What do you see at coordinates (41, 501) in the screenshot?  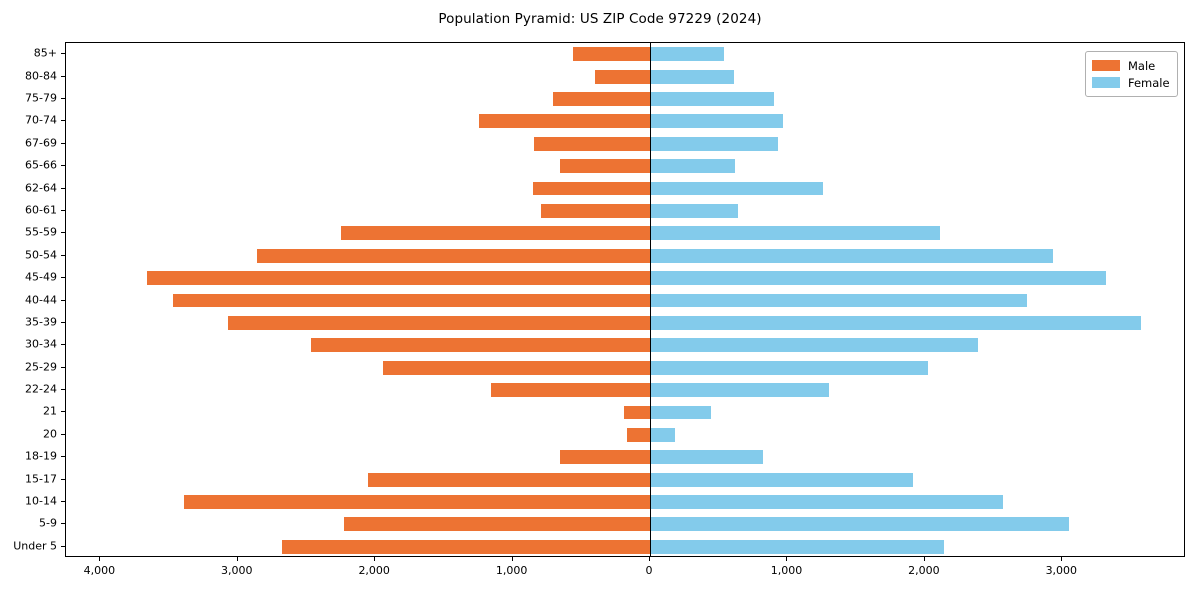 I see `y-tick-label: 10-14` at bounding box center [41, 501].